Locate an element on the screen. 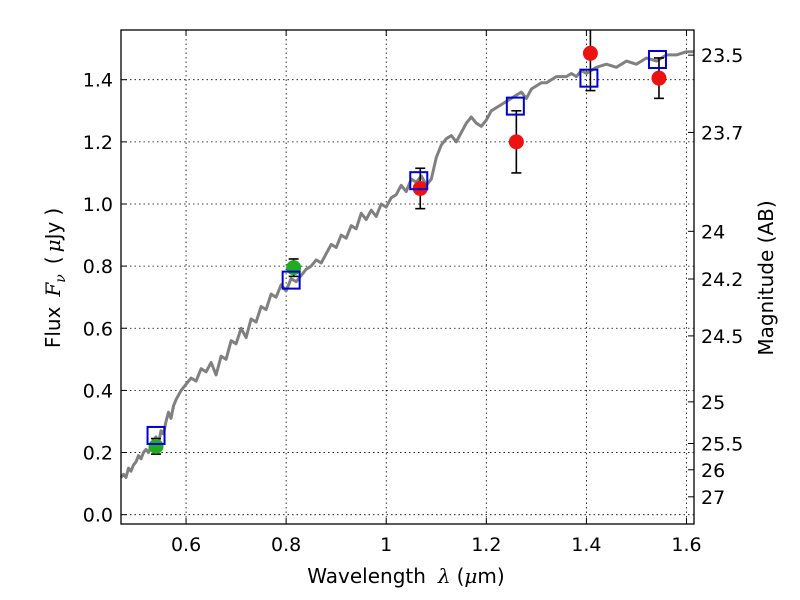 The image size is (800, 600). right-axis-tick-label: 23.7 is located at coordinates (722, 133).